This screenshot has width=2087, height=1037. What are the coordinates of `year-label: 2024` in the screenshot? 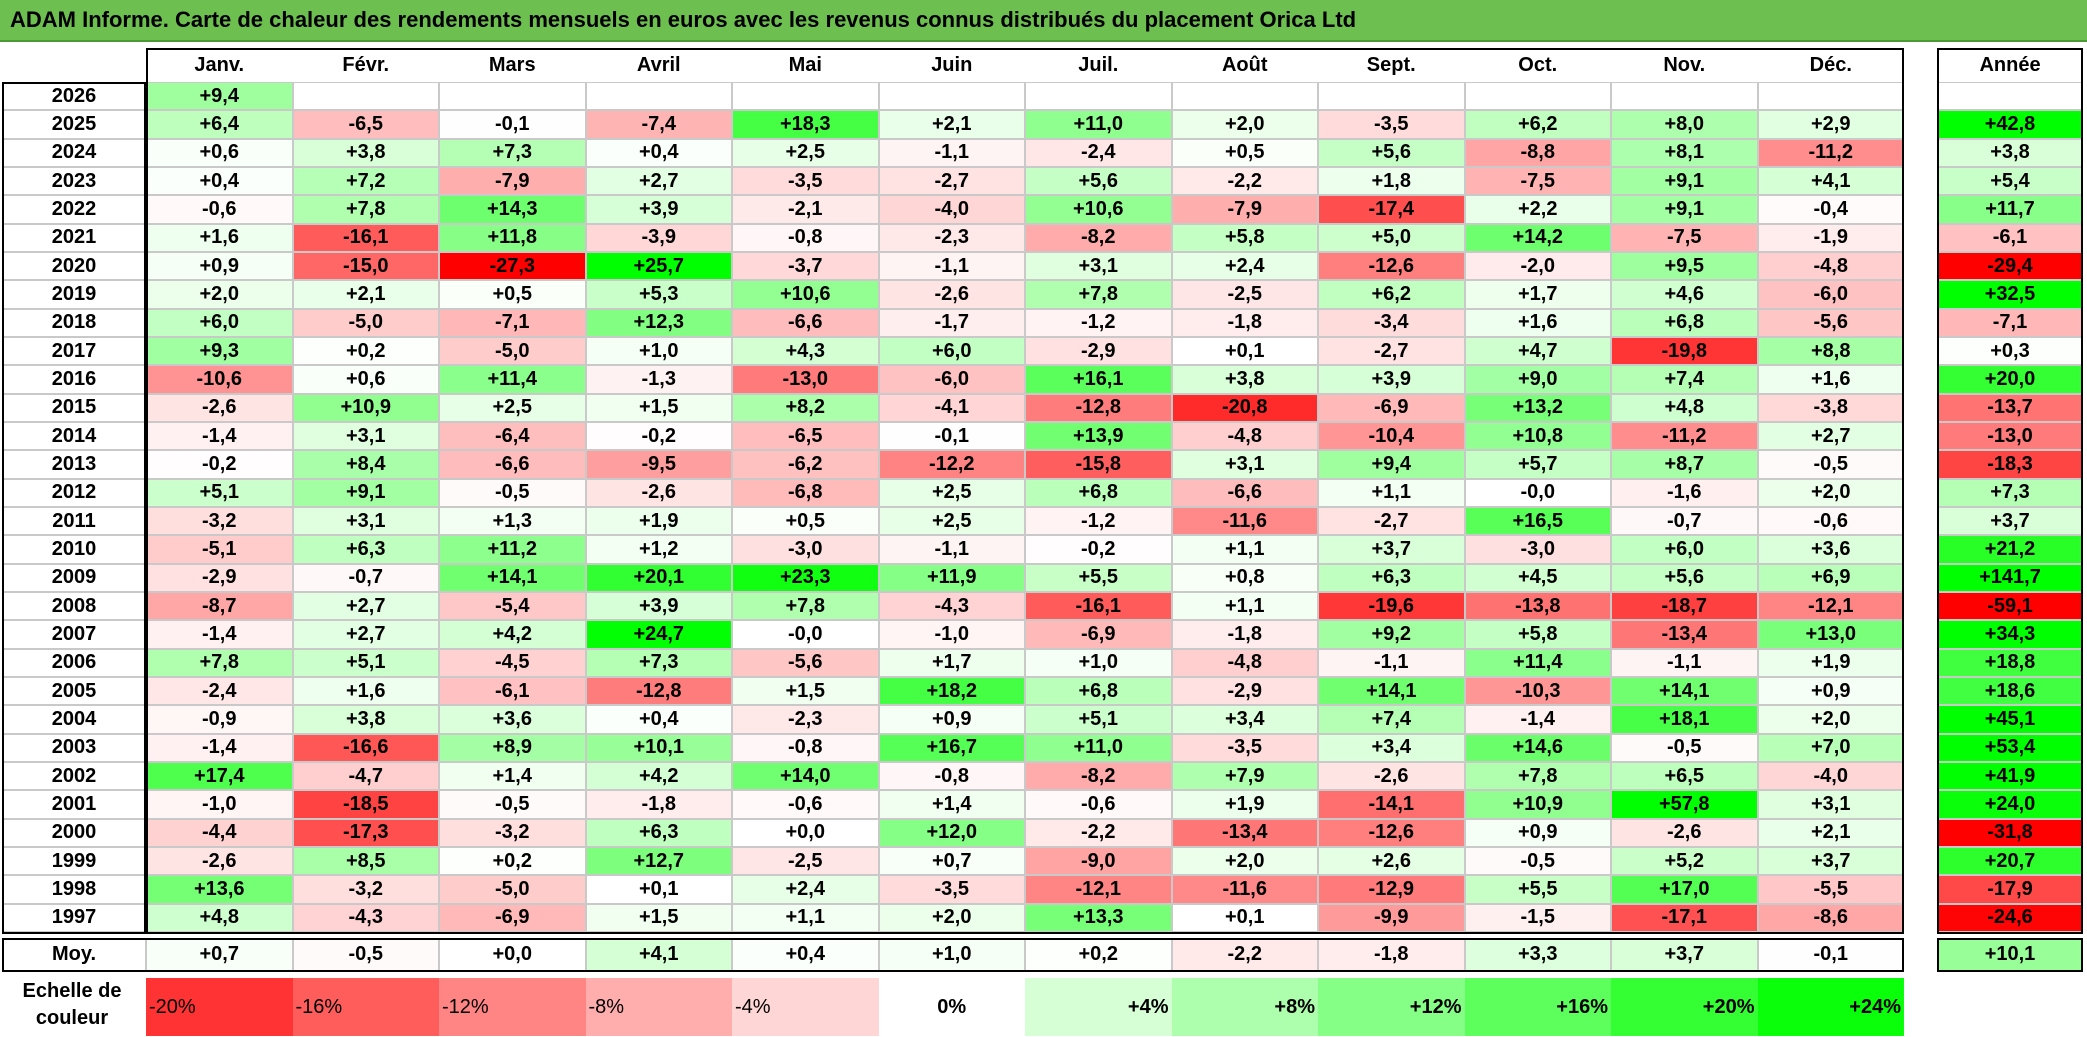 It's located at (74, 152).